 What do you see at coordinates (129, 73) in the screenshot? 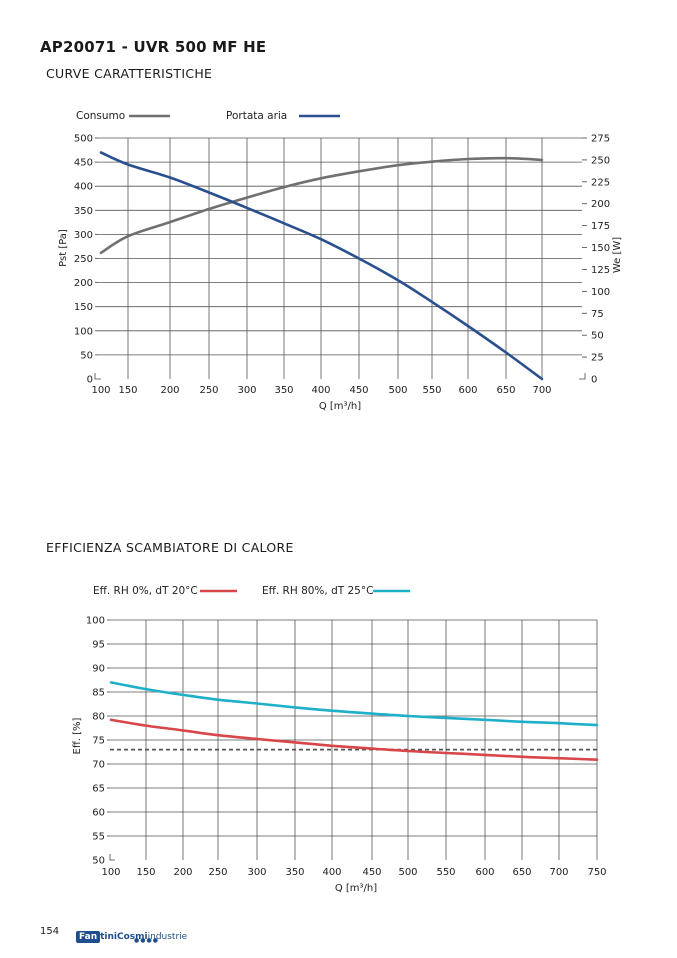
I see `section-title-curves: CURVE CARATTERISTICHE` at bounding box center [129, 73].